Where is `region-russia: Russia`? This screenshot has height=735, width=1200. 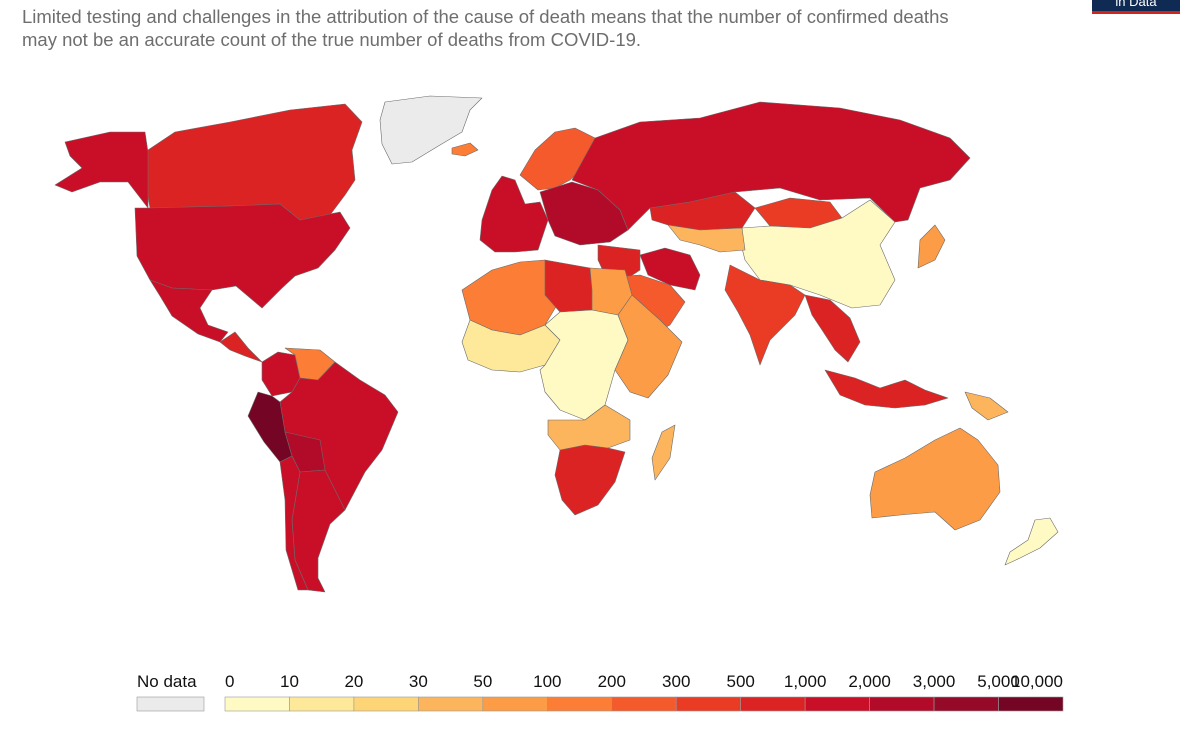
region-russia: Russia is located at coordinates (771, 166).